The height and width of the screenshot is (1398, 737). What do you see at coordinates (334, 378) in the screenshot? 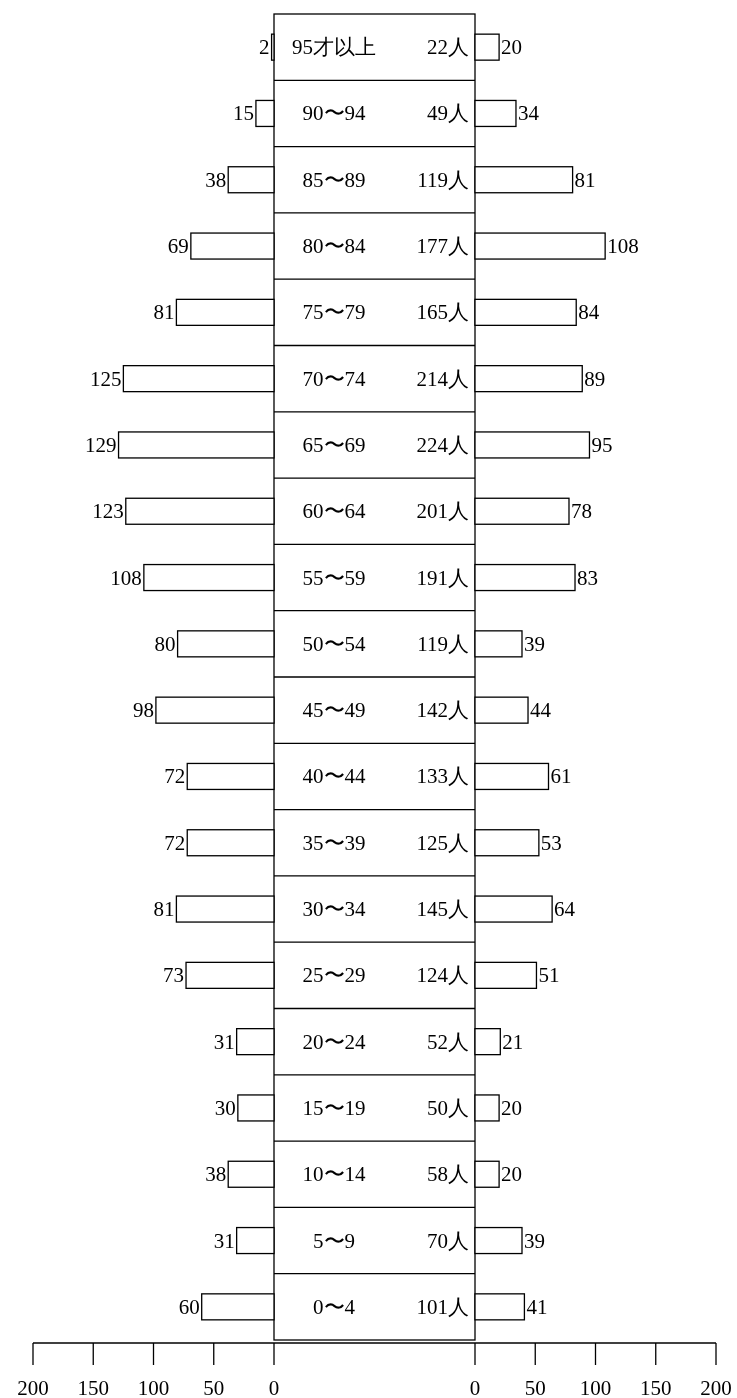
I see `y-tick-label: 70〜74` at bounding box center [334, 378].